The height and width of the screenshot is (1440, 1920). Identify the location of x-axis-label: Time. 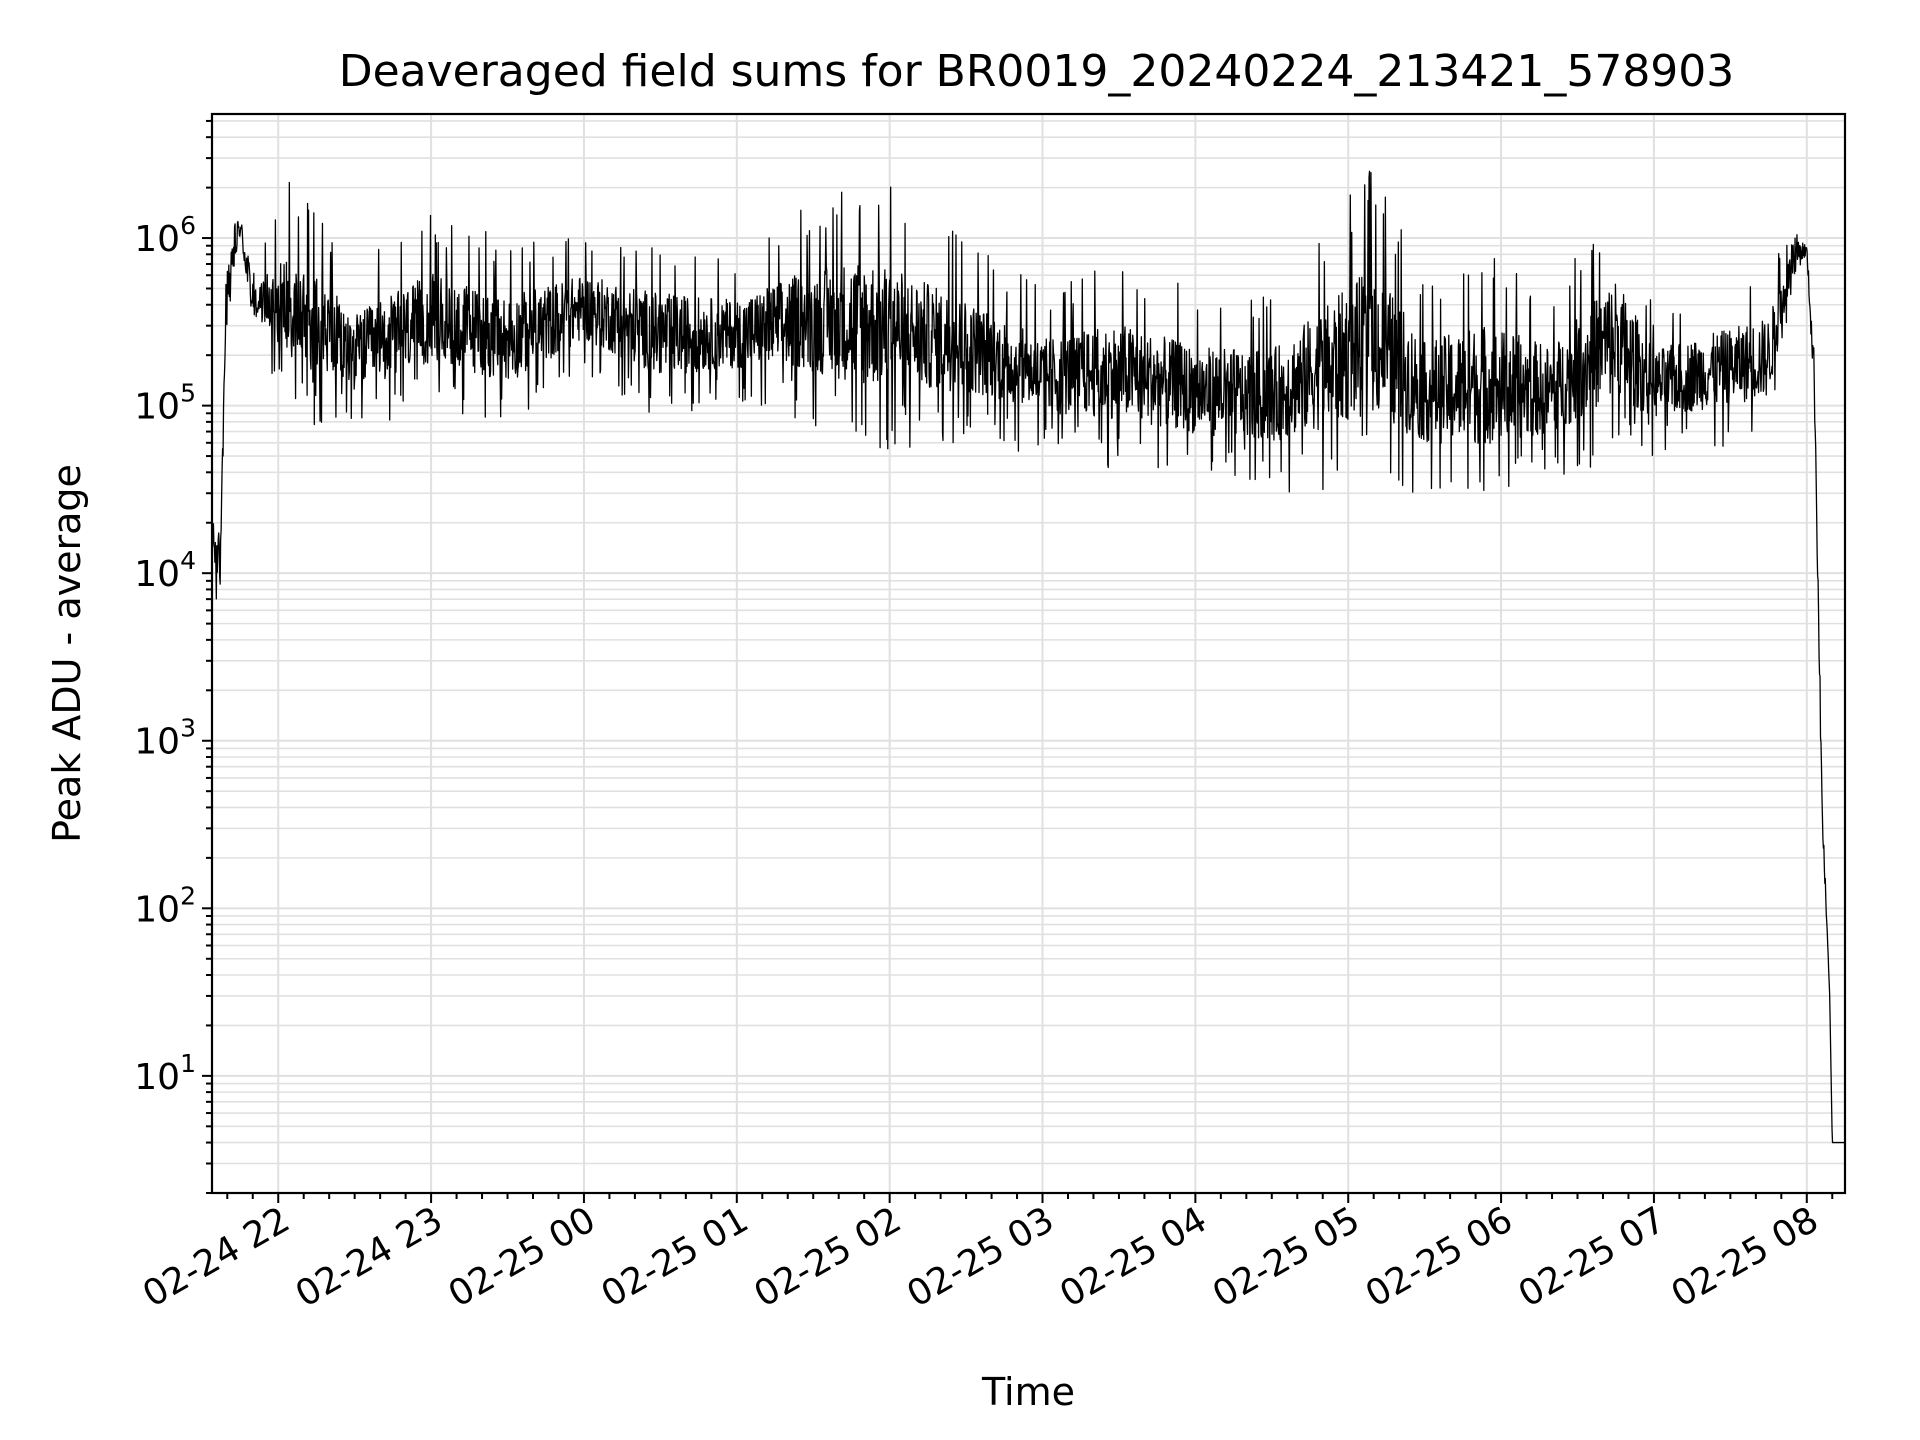
(1028, 1392).